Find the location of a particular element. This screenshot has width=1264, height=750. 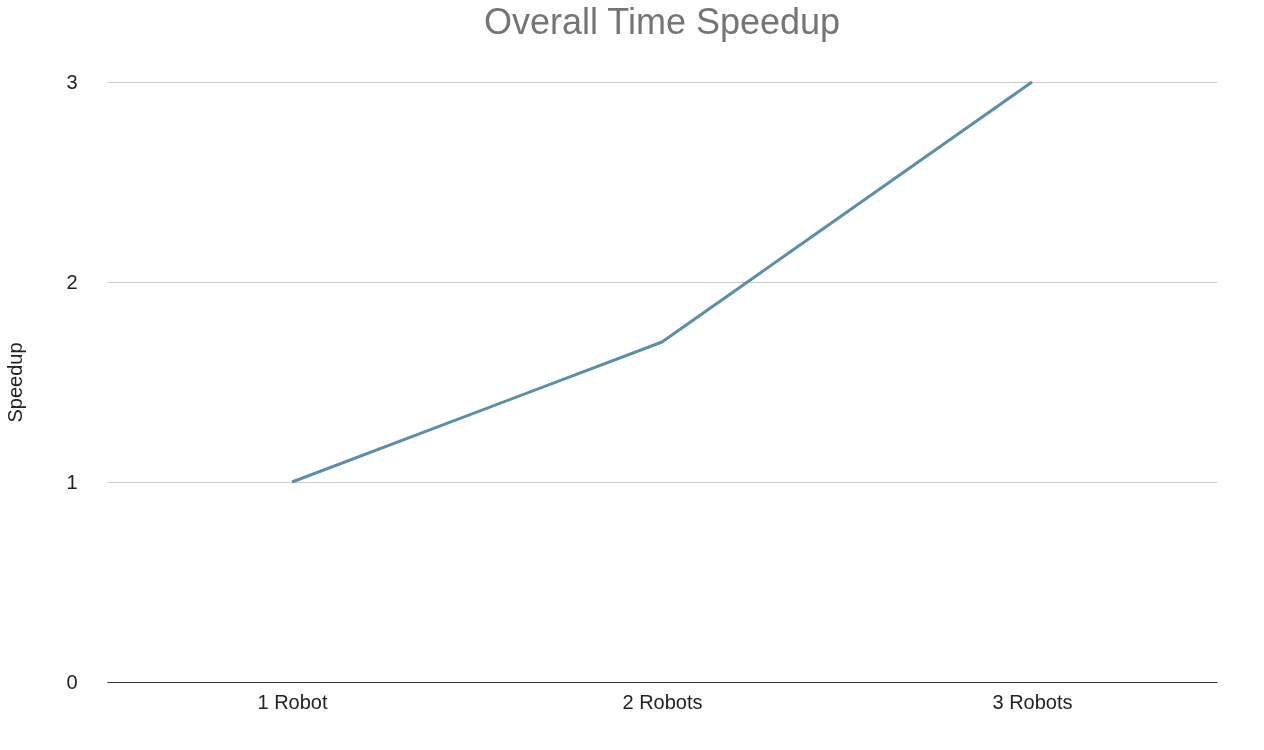

x-tick-label: 2 Robots is located at coordinates (662, 701).